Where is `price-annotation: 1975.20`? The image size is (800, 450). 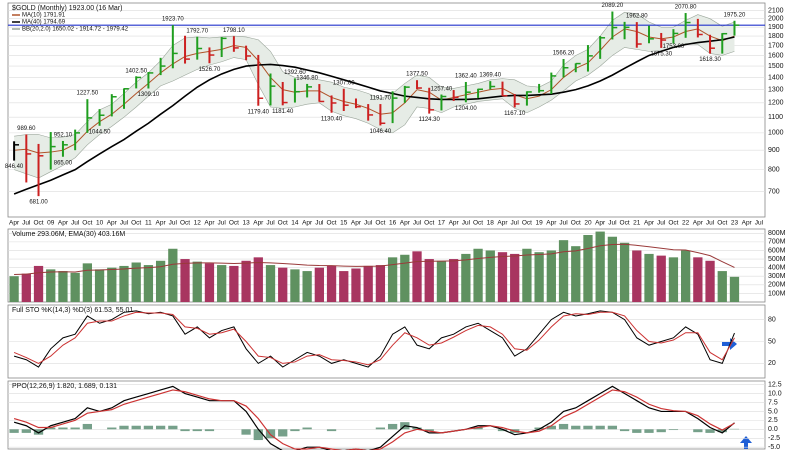 price-annotation: 1975.20 is located at coordinates (735, 15).